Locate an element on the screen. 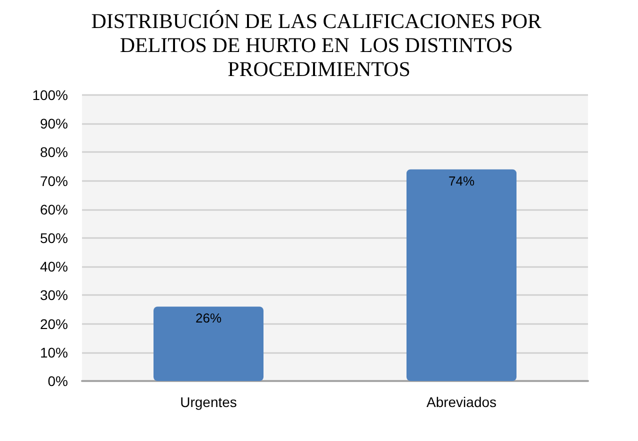 The image size is (638, 441). data-label: 26% is located at coordinates (208, 318).